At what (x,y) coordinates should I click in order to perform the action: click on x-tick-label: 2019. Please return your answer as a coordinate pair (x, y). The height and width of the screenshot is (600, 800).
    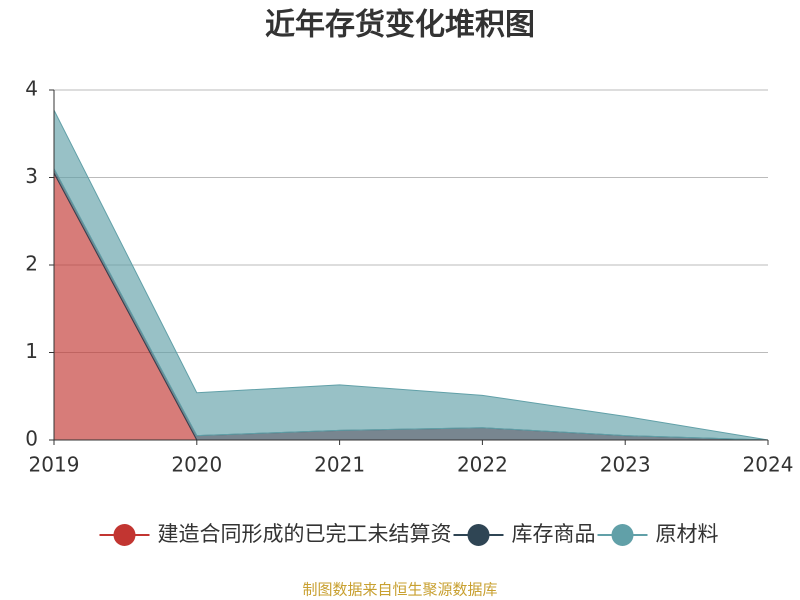
    Looking at the image, I should click on (54, 465).